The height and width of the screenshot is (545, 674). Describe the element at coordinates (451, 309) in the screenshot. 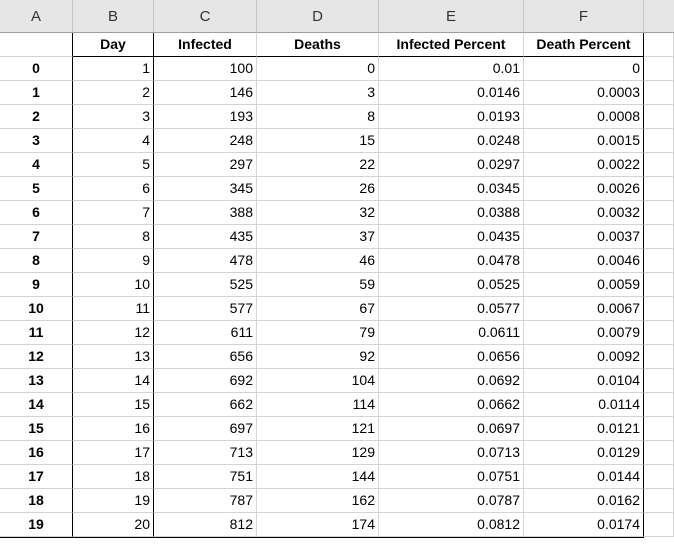

I see `infected-percent-cell: 0.0577` at that location.